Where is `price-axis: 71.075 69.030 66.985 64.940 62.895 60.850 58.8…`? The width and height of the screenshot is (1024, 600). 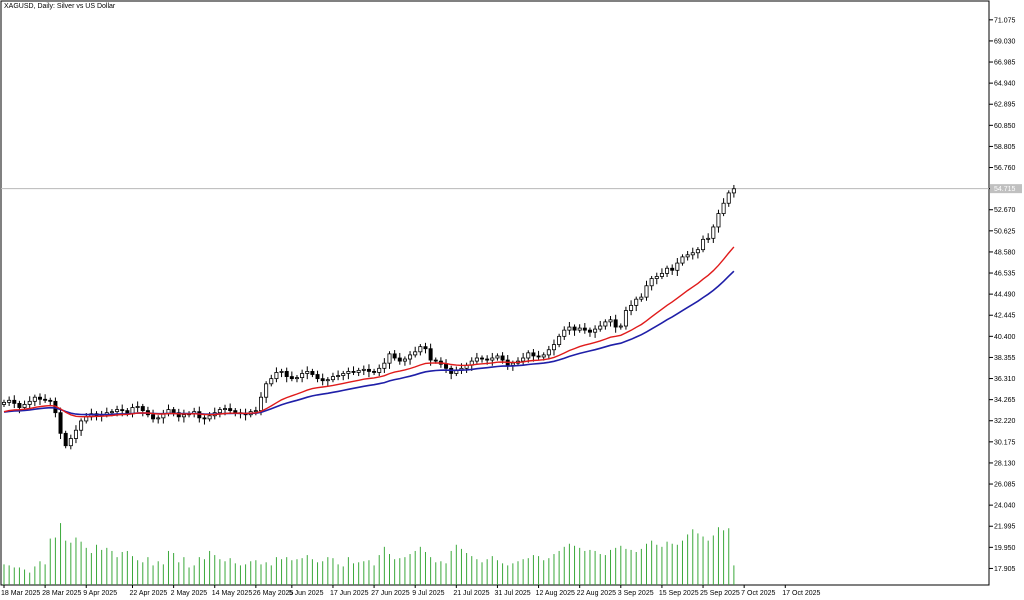
price-axis: 71.075 69.030 66.985 64.940 62.895 60.850 58.8… is located at coordinates (1002, 295).